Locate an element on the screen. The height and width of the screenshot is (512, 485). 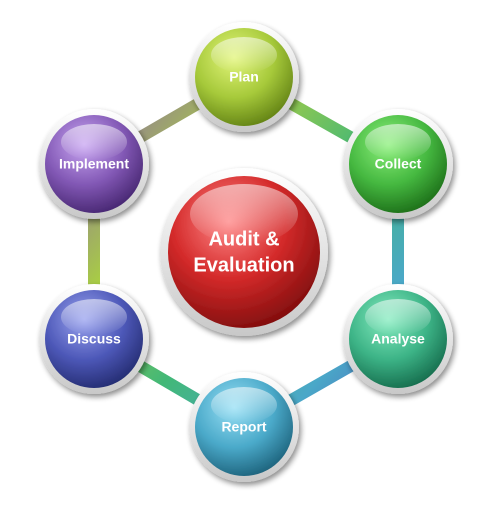
step-node-report is located at coordinates (244, 427).